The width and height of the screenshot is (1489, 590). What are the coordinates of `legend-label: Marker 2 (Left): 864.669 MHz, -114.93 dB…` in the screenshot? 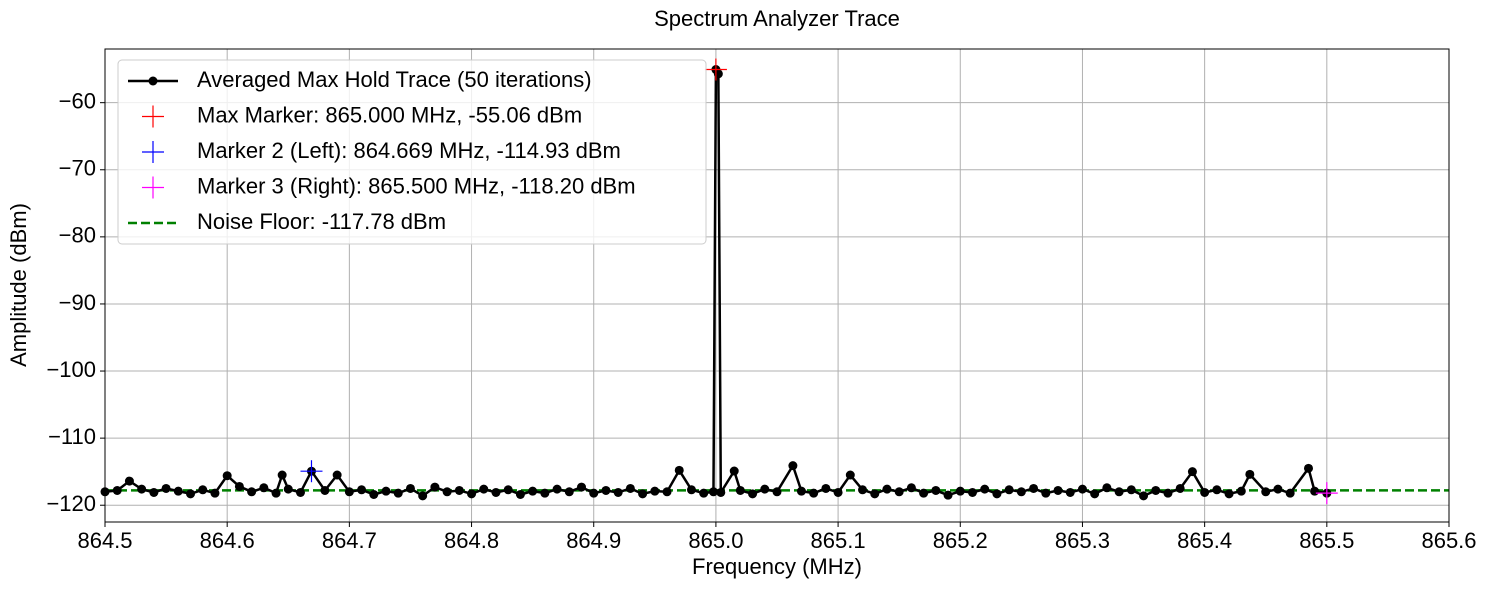 It's located at (409, 150).